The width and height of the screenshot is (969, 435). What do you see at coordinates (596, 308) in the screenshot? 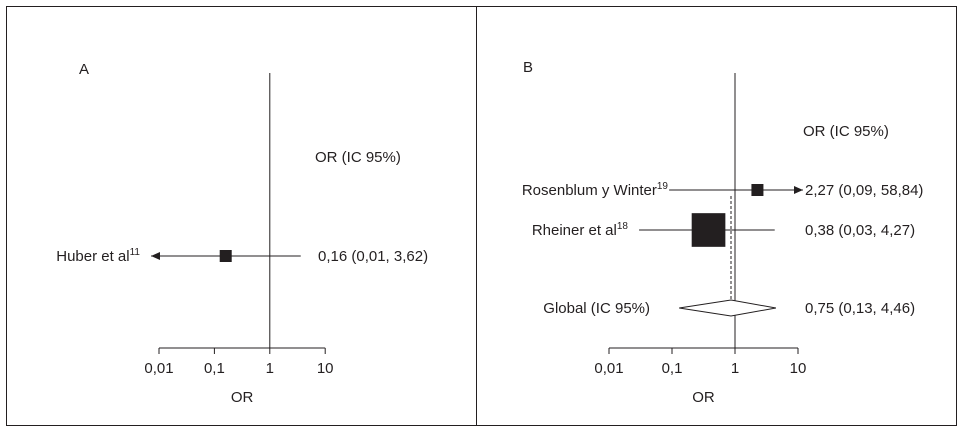
I see `panel-b-pooled-name: Global (IC 95%)` at bounding box center [596, 308].